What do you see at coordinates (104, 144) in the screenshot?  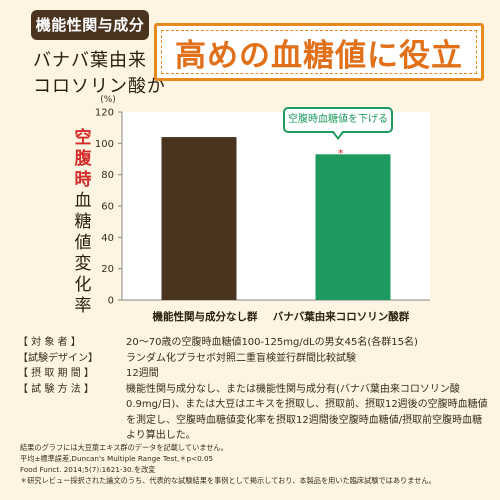 I see `y-tick-label: 100` at bounding box center [104, 144].